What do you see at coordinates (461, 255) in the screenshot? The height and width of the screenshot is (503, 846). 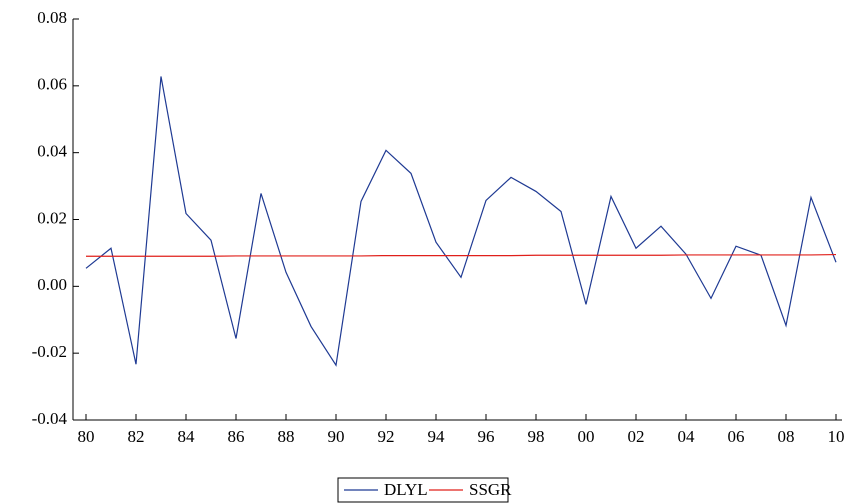 I see `series-line` at bounding box center [461, 255].